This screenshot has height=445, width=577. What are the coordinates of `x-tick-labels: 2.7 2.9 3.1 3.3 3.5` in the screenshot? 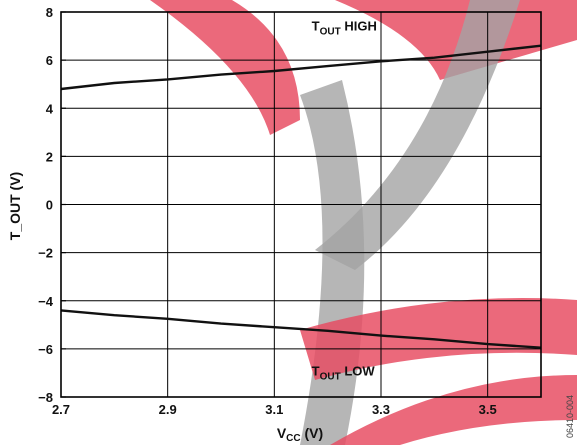 It's located at (274, 409).